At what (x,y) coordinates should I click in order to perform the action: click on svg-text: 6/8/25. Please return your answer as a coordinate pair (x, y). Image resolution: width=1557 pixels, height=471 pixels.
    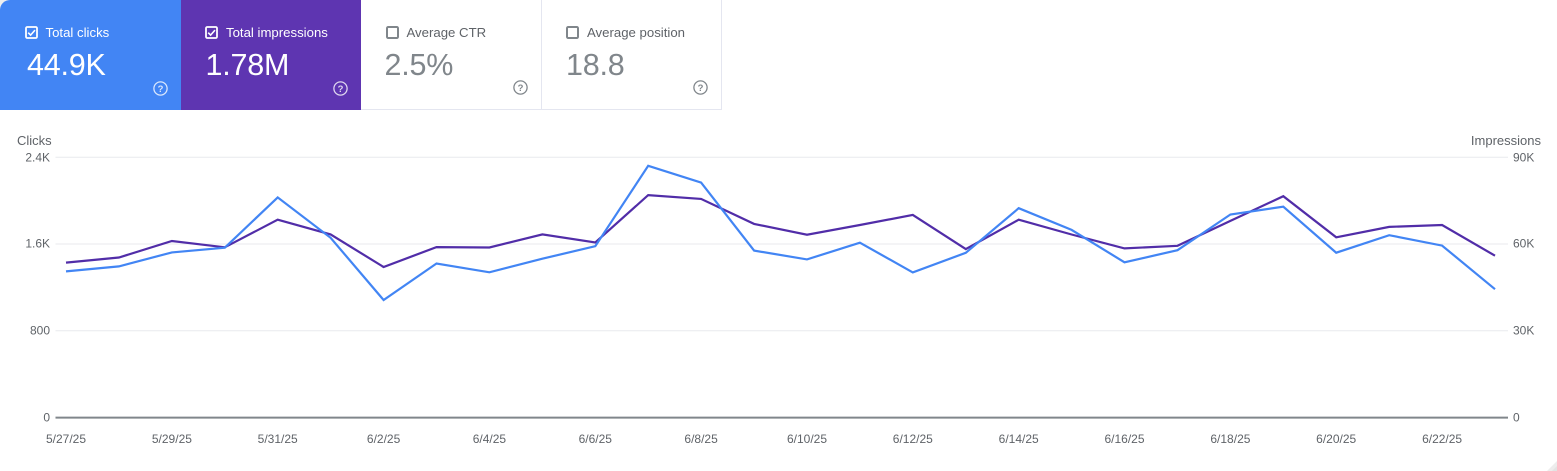
    Looking at the image, I should click on (701, 439).